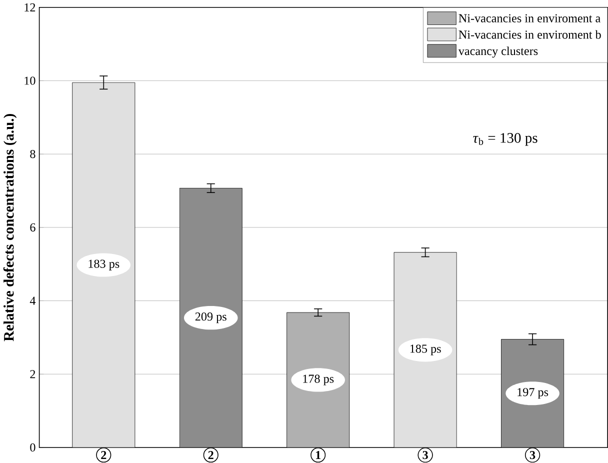 The height and width of the screenshot is (463, 608). I want to click on y-tick-label: 0, so click(33, 448).